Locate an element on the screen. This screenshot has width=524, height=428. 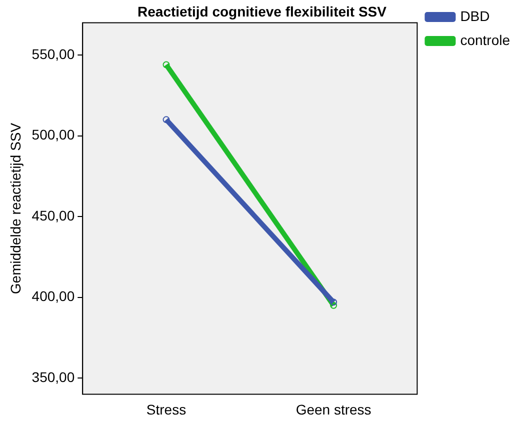
y-tick-label: 450,00 is located at coordinates (53, 215).